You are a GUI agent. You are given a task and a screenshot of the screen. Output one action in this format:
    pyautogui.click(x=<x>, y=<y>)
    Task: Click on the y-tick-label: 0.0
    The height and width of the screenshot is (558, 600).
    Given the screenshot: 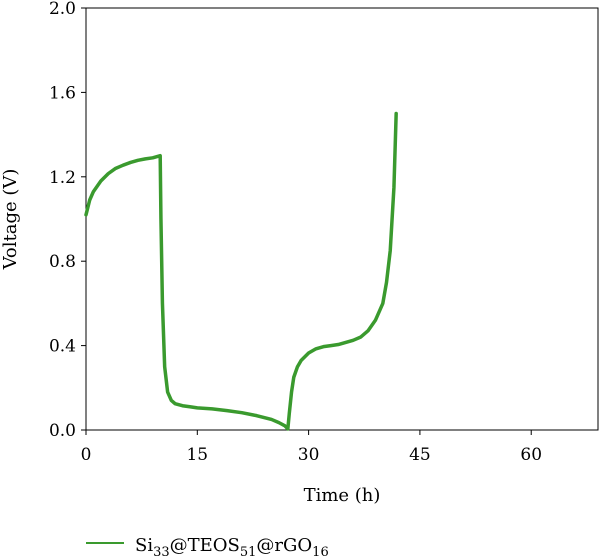 What is the action you would take?
    pyautogui.click(x=62, y=431)
    